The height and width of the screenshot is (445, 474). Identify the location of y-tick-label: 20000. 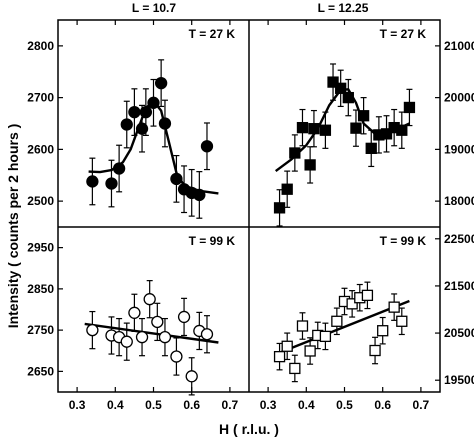
(459, 98).